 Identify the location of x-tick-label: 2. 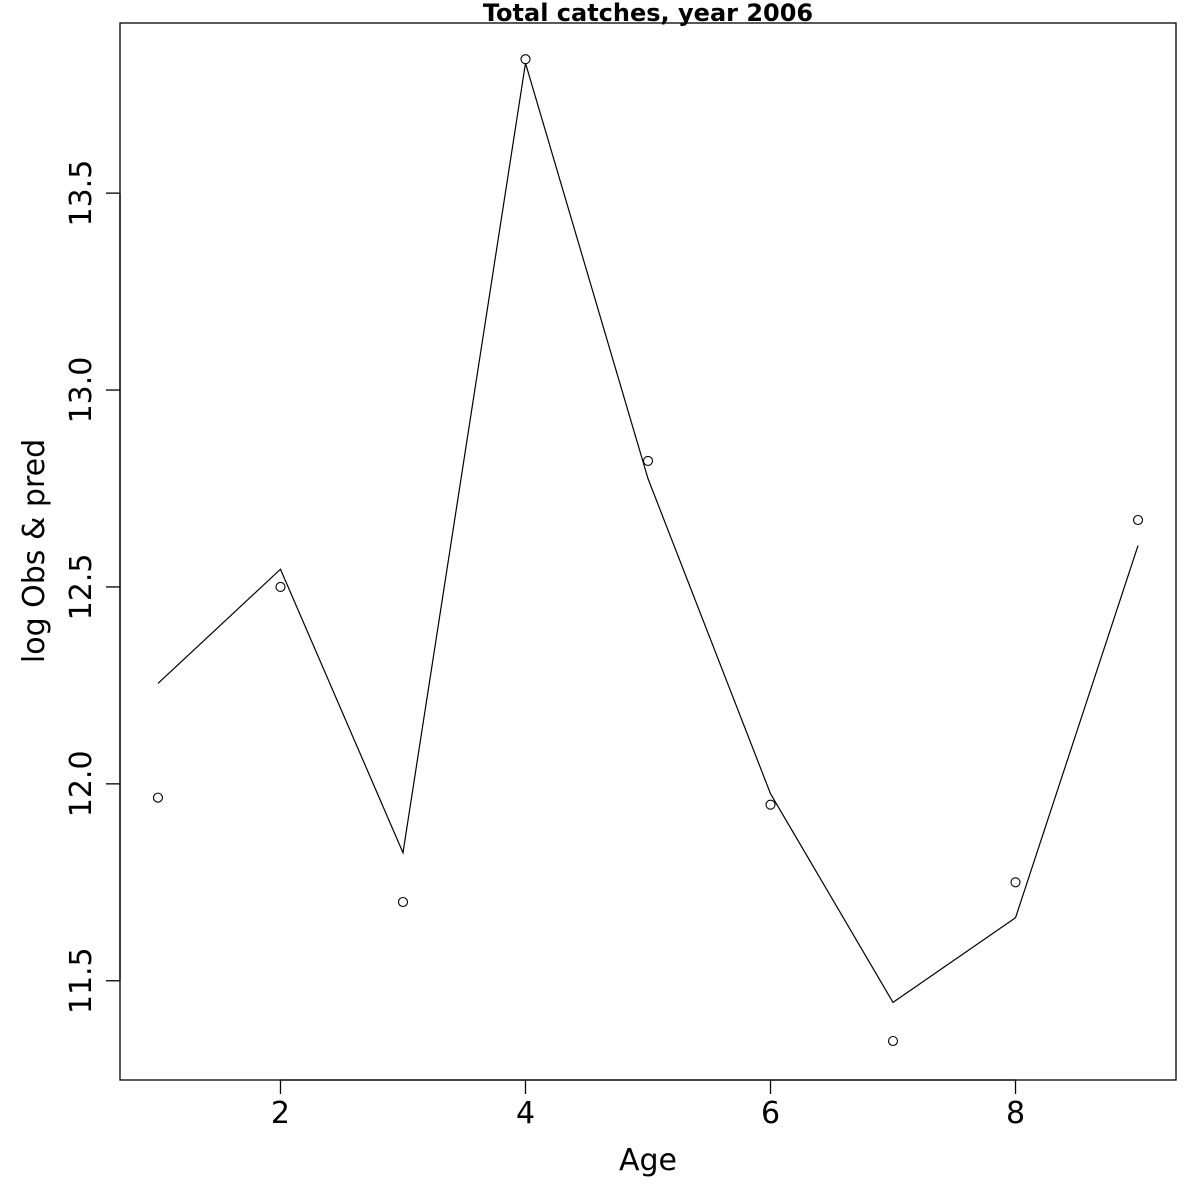
(280, 1113).